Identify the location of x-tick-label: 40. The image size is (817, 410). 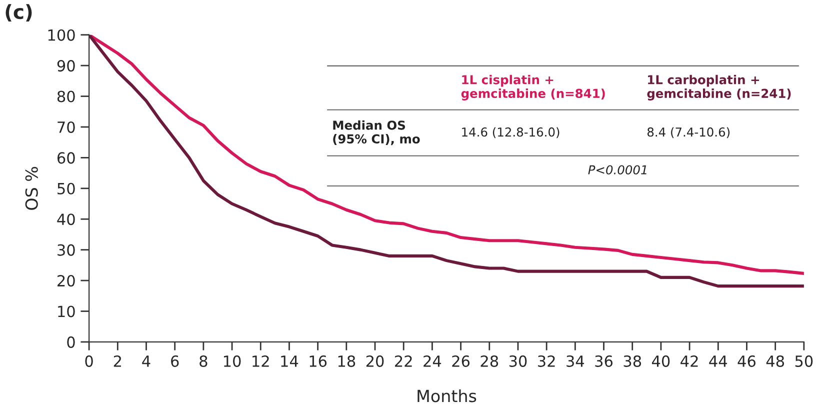
(661, 361).